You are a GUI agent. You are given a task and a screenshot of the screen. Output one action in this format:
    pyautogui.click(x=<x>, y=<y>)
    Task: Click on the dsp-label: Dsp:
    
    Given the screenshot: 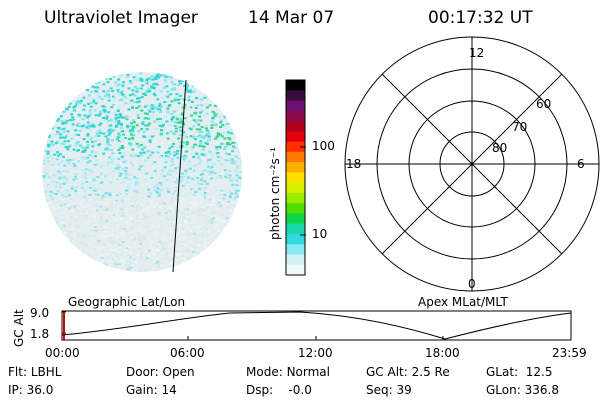 What is the action you would take?
    pyautogui.click(x=260, y=390)
    